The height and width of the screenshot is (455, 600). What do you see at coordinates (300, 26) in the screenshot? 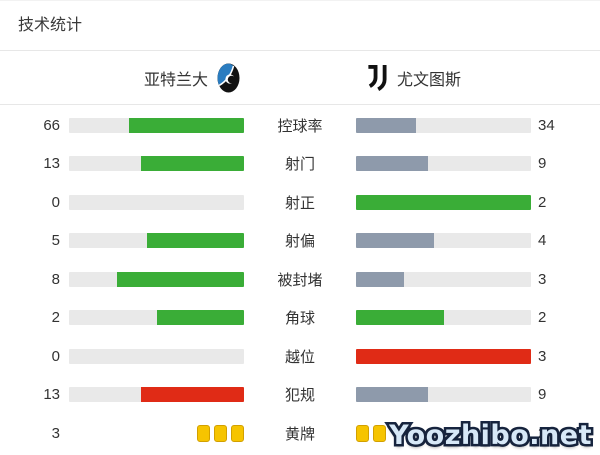
I see `page-title: 技术统计` at bounding box center [300, 26].